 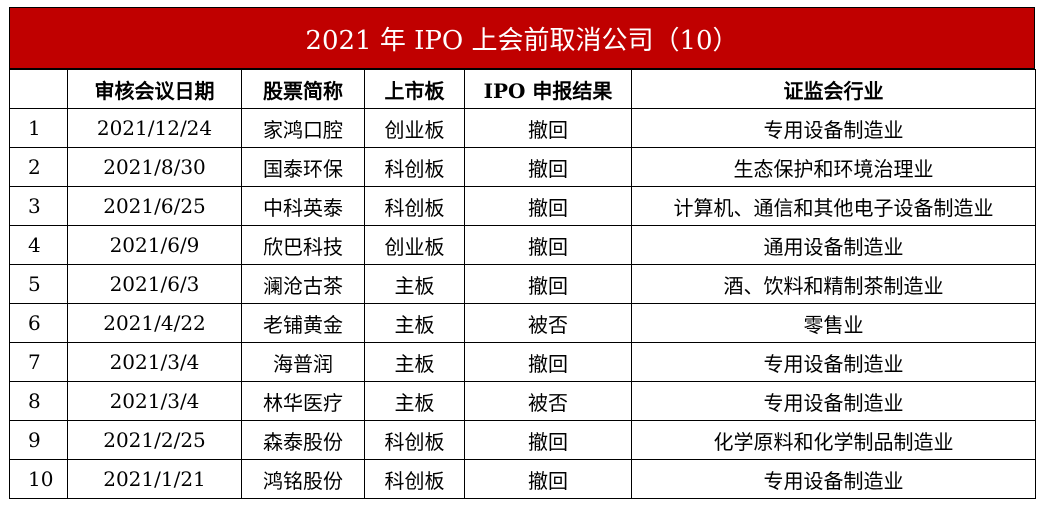 I want to click on cell-index: 3, so click(x=38, y=206).